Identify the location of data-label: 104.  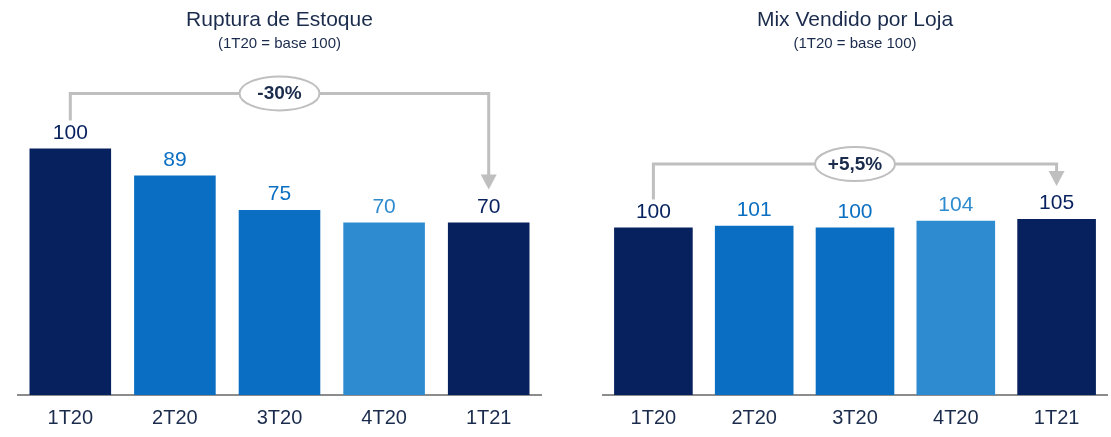
(956, 204).